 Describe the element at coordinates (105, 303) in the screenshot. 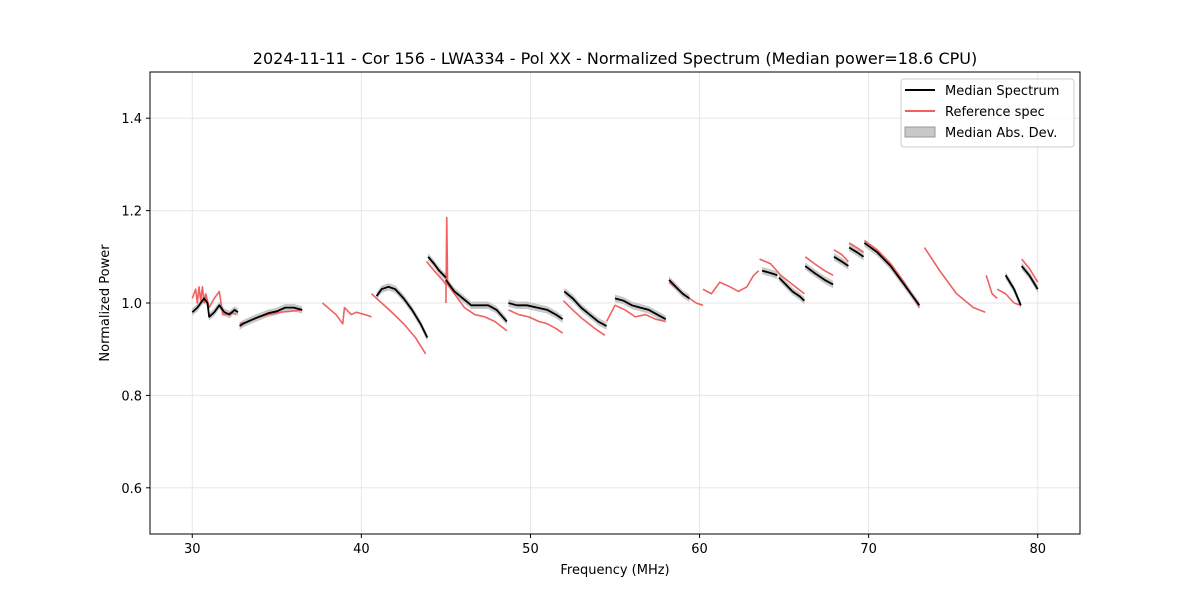

I see `y-axis-label: Normalized Power` at that location.